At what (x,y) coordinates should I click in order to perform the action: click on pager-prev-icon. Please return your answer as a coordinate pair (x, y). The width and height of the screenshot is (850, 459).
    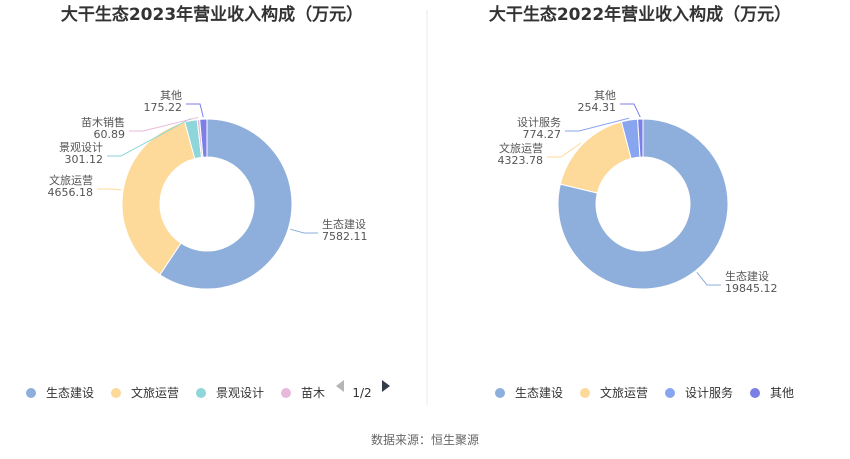
    Looking at the image, I should click on (340, 386).